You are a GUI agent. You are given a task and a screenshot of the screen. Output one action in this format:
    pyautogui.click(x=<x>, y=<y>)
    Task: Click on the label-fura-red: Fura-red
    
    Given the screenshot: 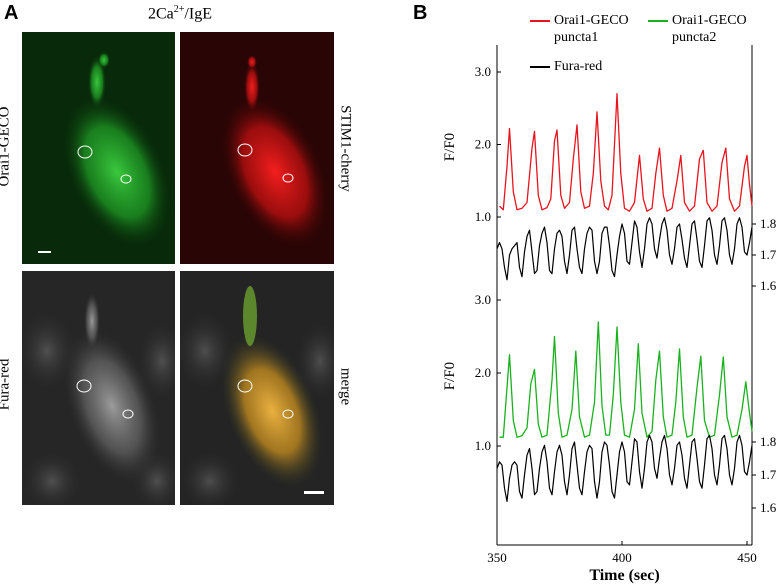 What is the action you would take?
    pyautogui.click(x=6, y=384)
    